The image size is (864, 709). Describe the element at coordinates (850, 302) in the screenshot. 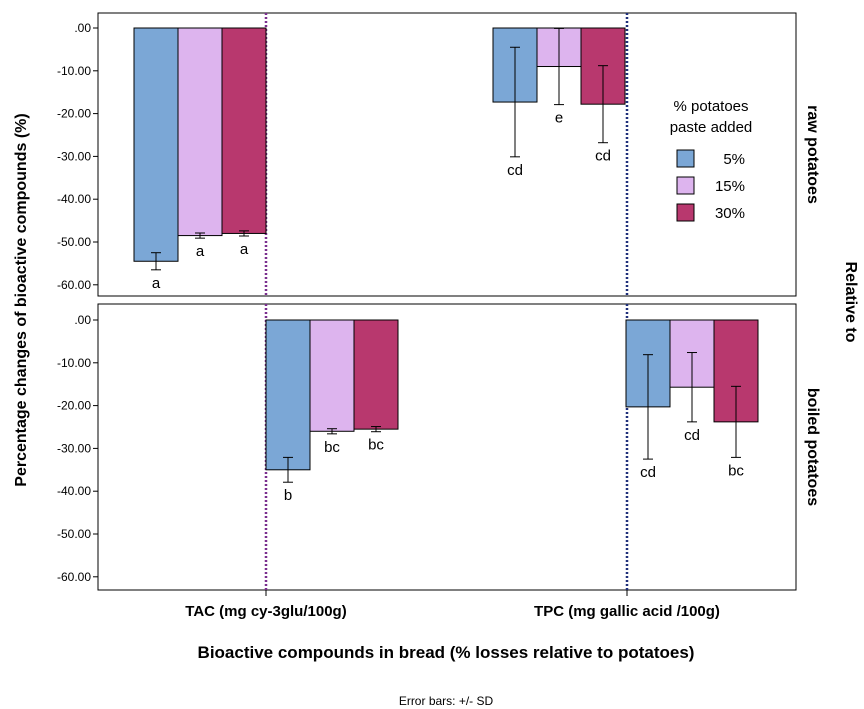

I see `panel-group-label: Relative to` at that location.